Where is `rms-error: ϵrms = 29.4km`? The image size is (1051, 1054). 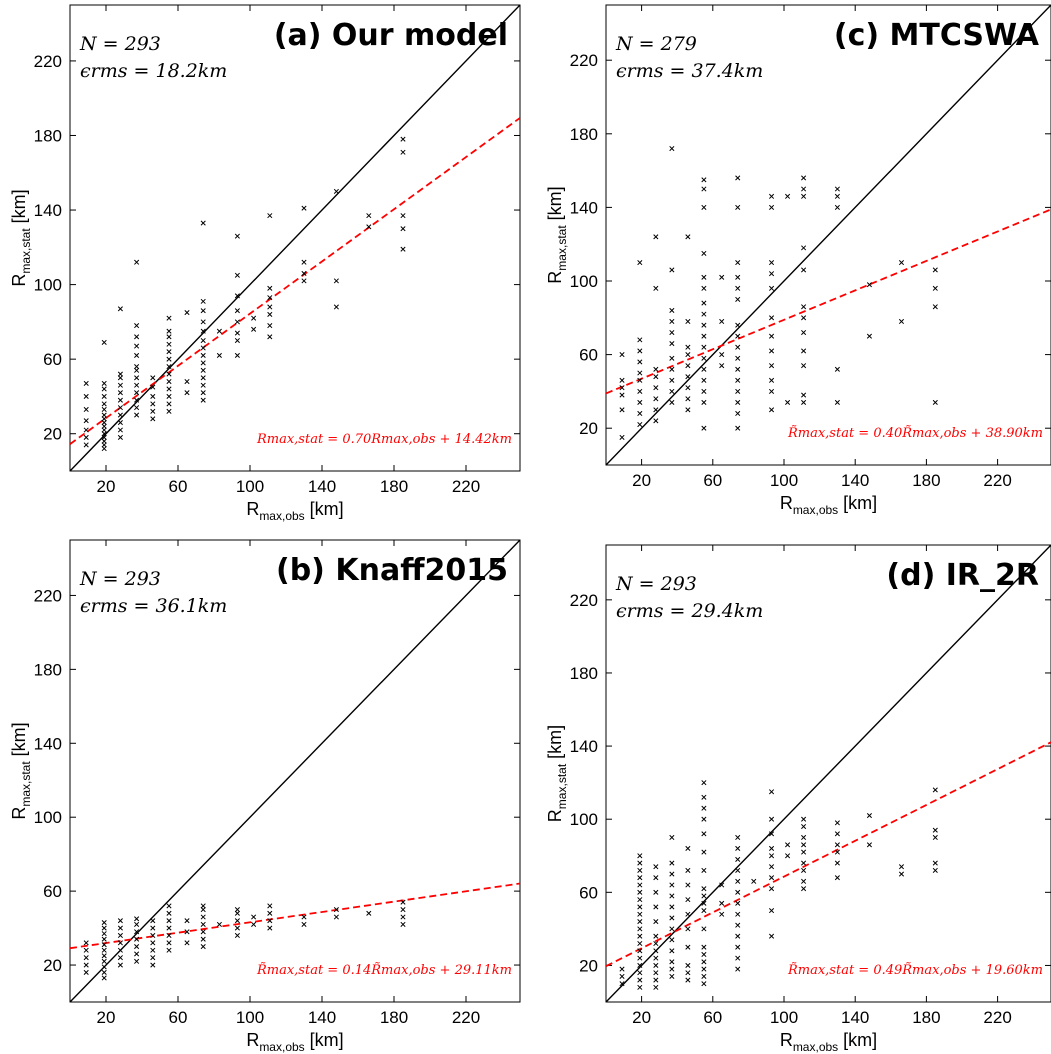
rms-error: ϵrms = 29.4km is located at coordinates (689, 611).